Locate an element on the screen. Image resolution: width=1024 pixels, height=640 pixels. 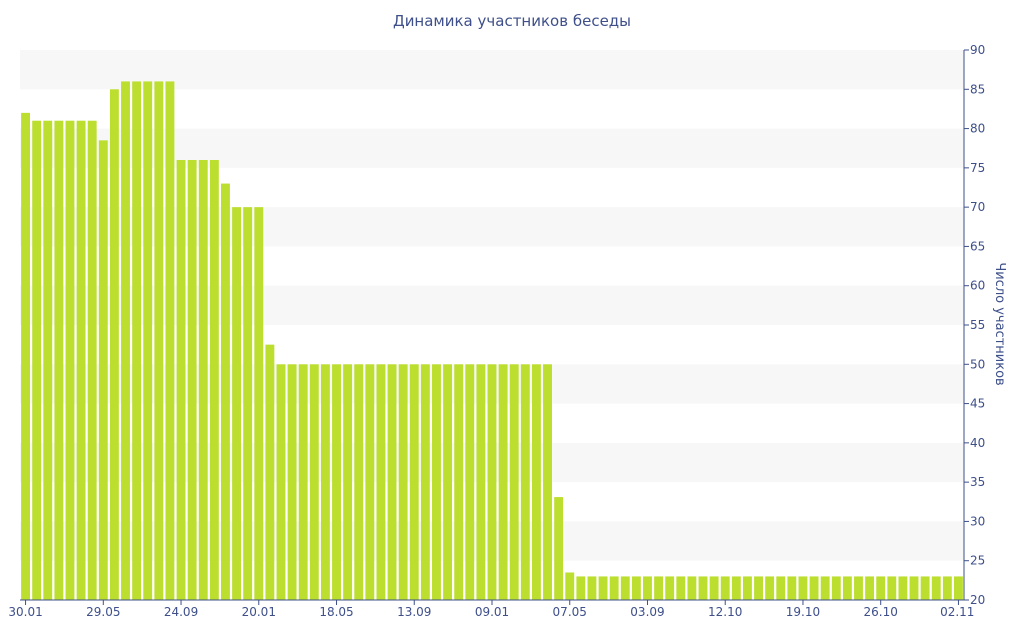
y-tick-label: 40 is located at coordinates (977, 443).